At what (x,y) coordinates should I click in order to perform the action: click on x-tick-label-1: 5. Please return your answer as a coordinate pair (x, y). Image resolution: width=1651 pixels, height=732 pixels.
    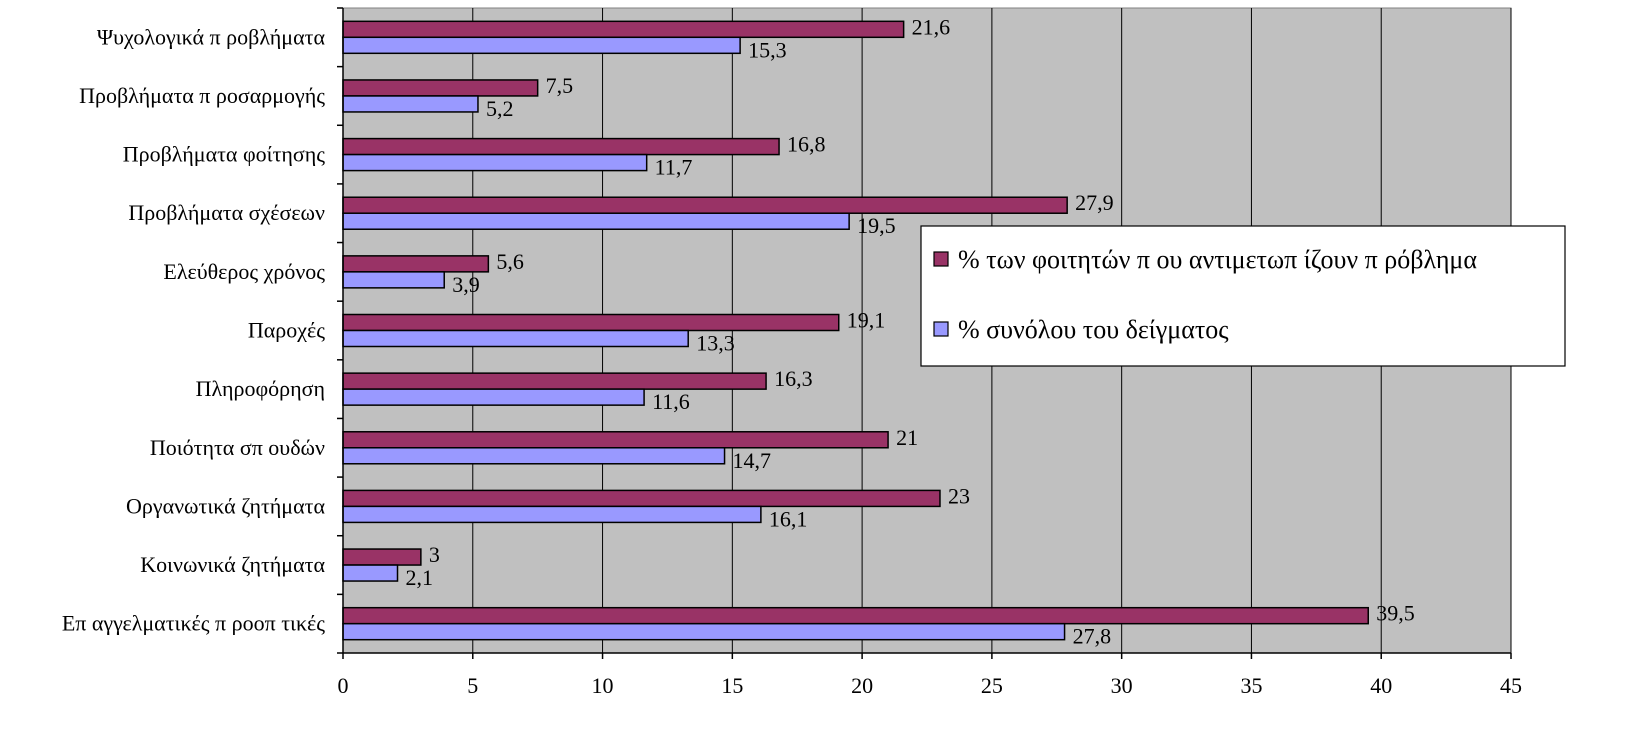
    Looking at the image, I should click on (472, 685).